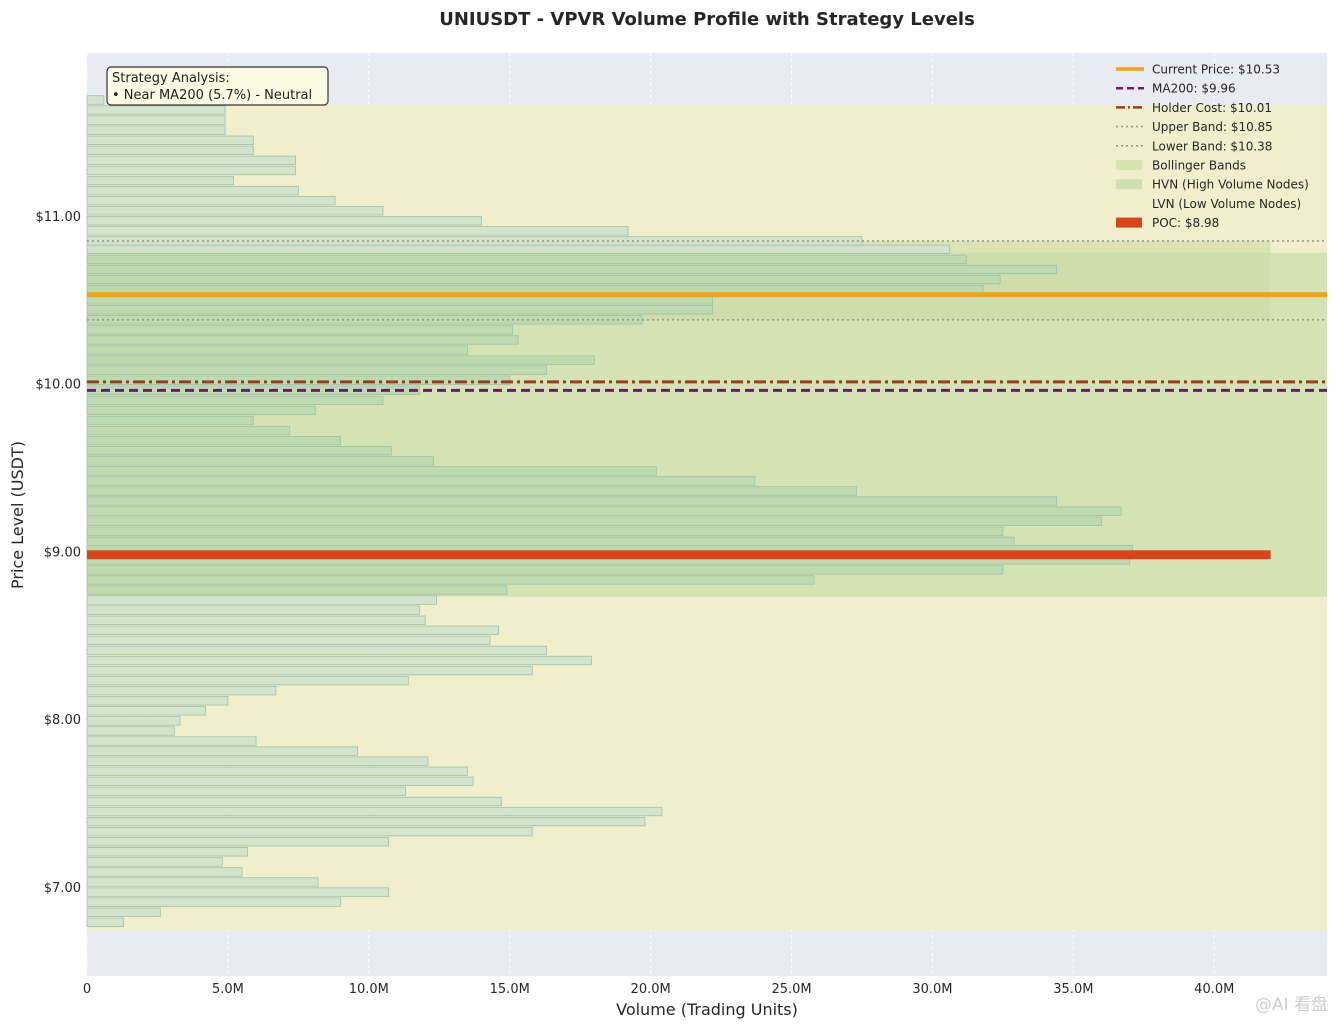 The image size is (1336, 1033). Describe the element at coordinates (679, 555) in the screenshot. I see `poc-bar` at that location.